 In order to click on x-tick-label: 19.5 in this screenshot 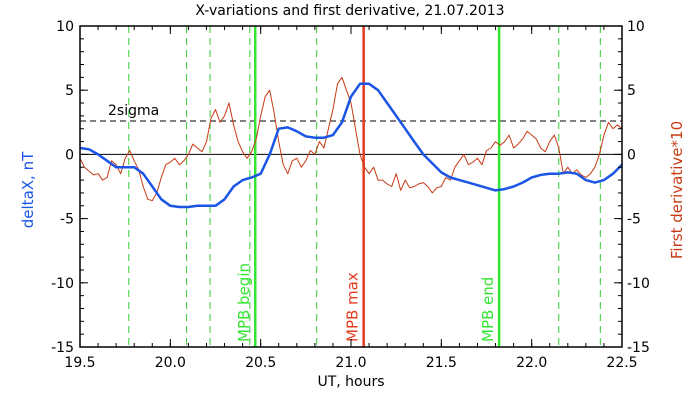, I will do `click(79, 363)`.